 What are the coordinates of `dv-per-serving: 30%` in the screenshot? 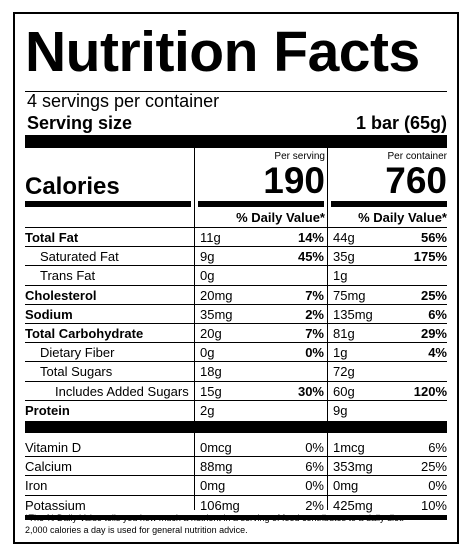 It's located at (310, 391).